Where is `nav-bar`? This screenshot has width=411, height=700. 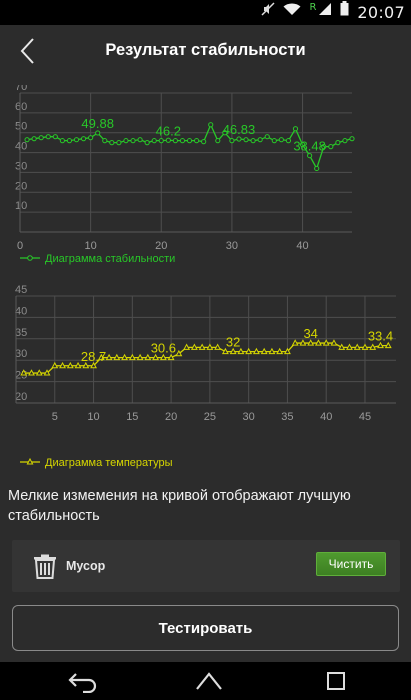
nav-bar is located at coordinates (205, 681).